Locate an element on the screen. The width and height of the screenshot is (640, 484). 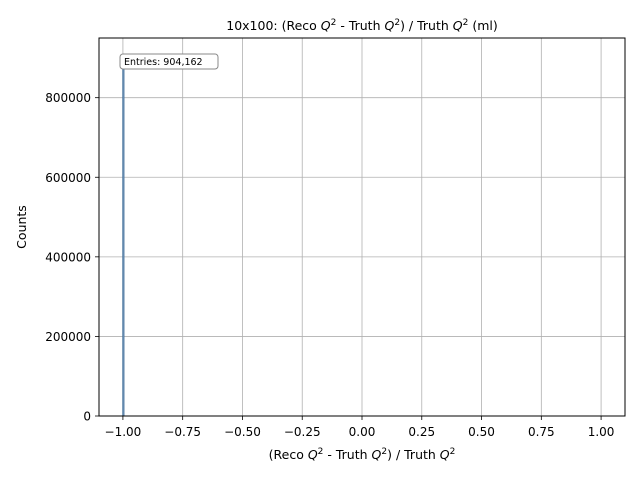
y-tick-label: 200000 is located at coordinates (68, 337).